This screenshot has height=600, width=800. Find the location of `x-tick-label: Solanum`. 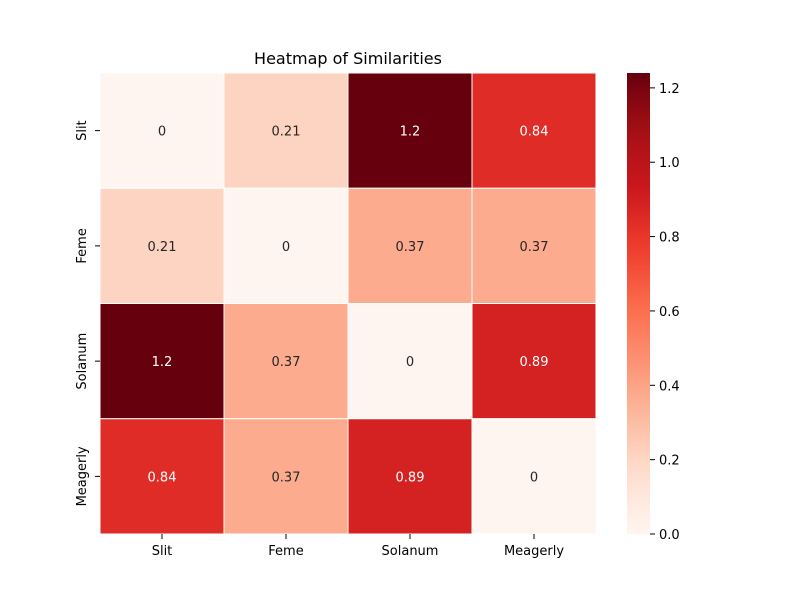

x-tick-label: Solanum is located at coordinates (410, 551).